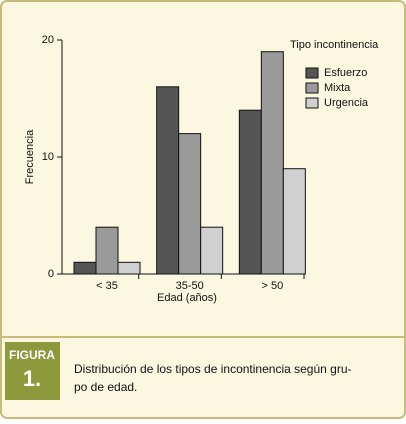 Image resolution: width=406 pixels, height=424 pixels. What do you see at coordinates (334, 45) in the screenshot?
I see `legend-title: Tipo incontinencia` at bounding box center [334, 45].